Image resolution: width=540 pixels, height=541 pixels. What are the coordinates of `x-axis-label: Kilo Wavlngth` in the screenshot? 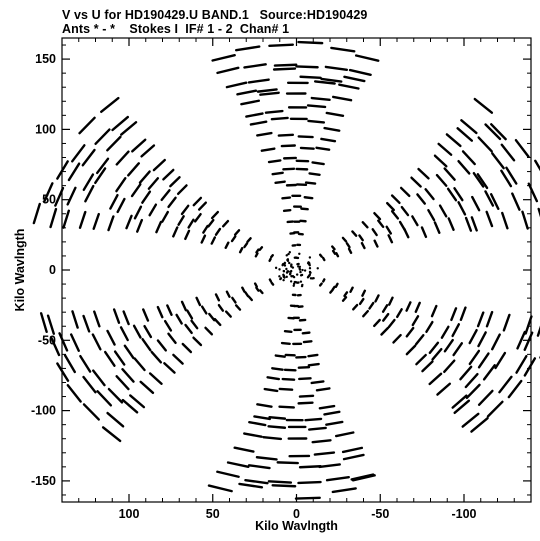 It's located at (296, 526).